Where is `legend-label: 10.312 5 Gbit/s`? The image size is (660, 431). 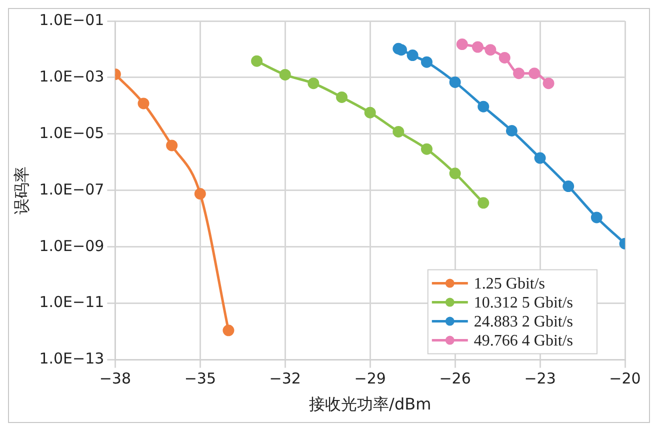 legend-label: 10.312 5 Gbit/s is located at coordinates (524, 303).